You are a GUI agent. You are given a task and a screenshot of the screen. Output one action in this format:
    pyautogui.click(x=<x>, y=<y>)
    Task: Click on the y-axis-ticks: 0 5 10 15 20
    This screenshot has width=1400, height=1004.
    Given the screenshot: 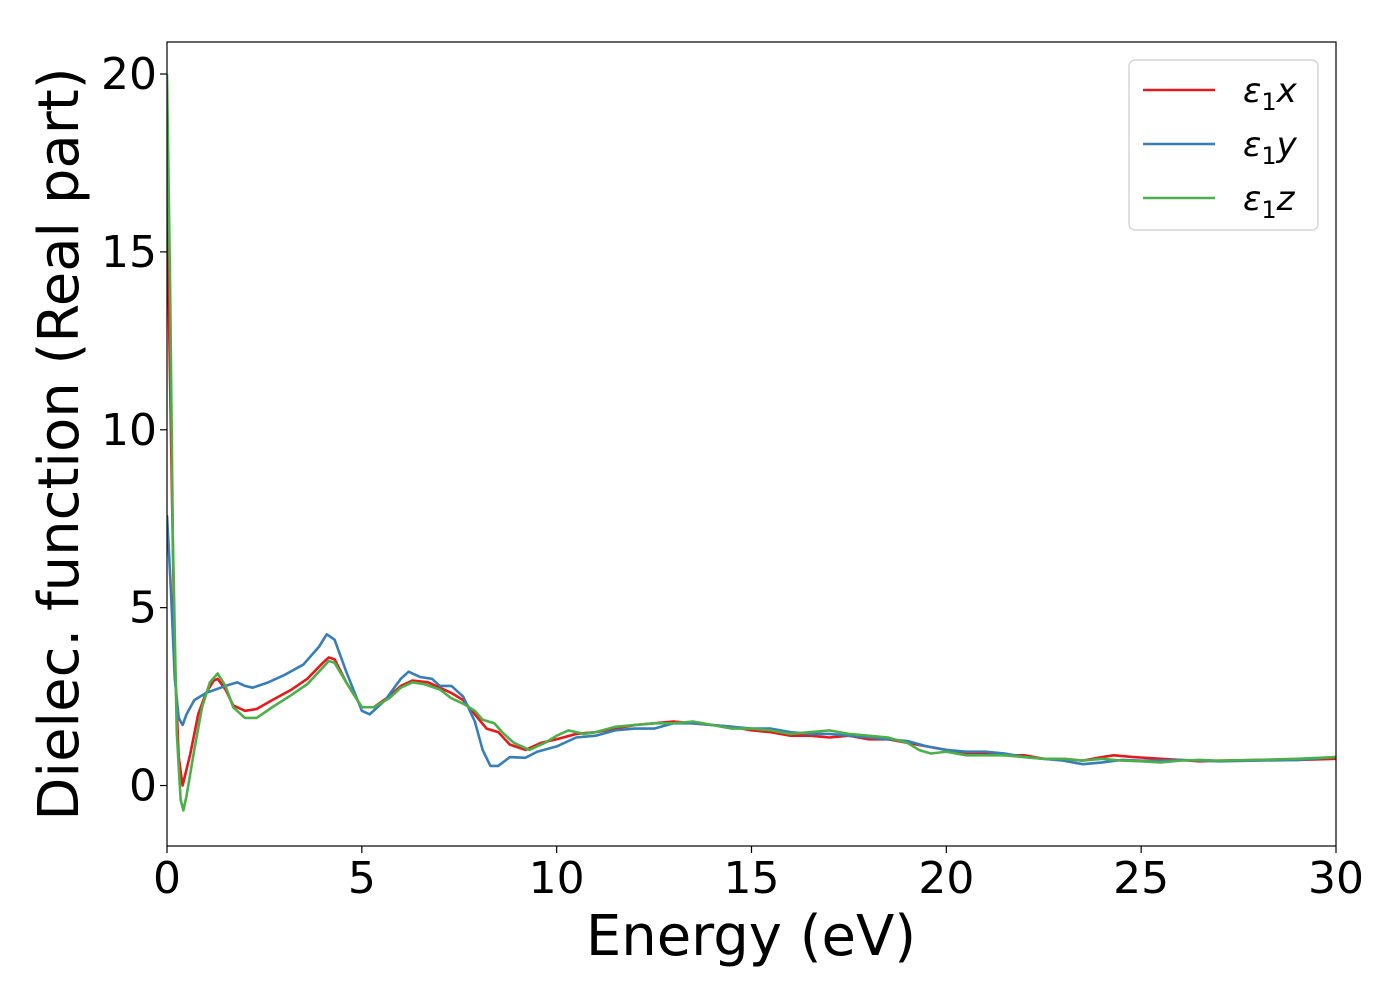 What is the action you would take?
    pyautogui.click(x=134, y=430)
    